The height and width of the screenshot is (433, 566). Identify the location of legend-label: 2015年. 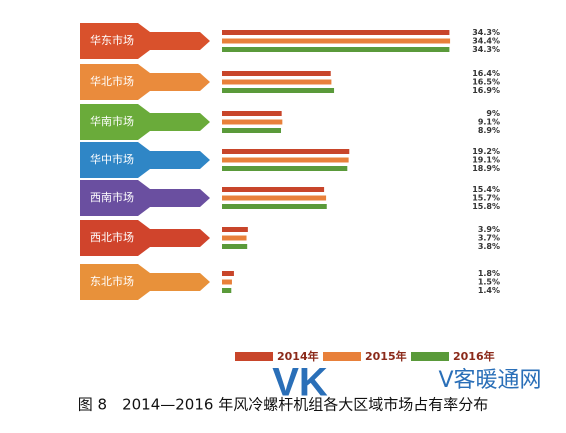
(386, 356).